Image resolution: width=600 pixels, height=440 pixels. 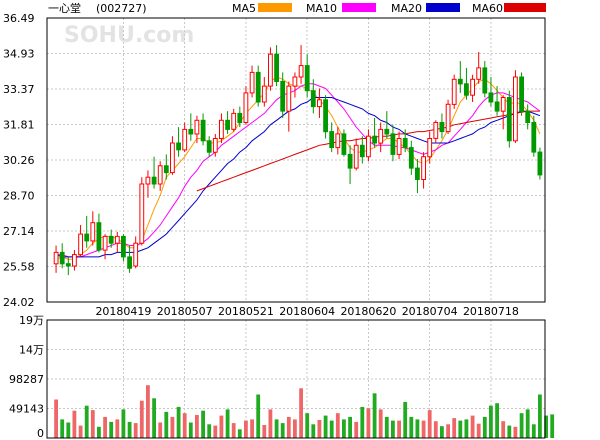 What do you see at coordinates (19, 231) in the screenshot?
I see `price-tick-label: 27.14` at bounding box center [19, 231].